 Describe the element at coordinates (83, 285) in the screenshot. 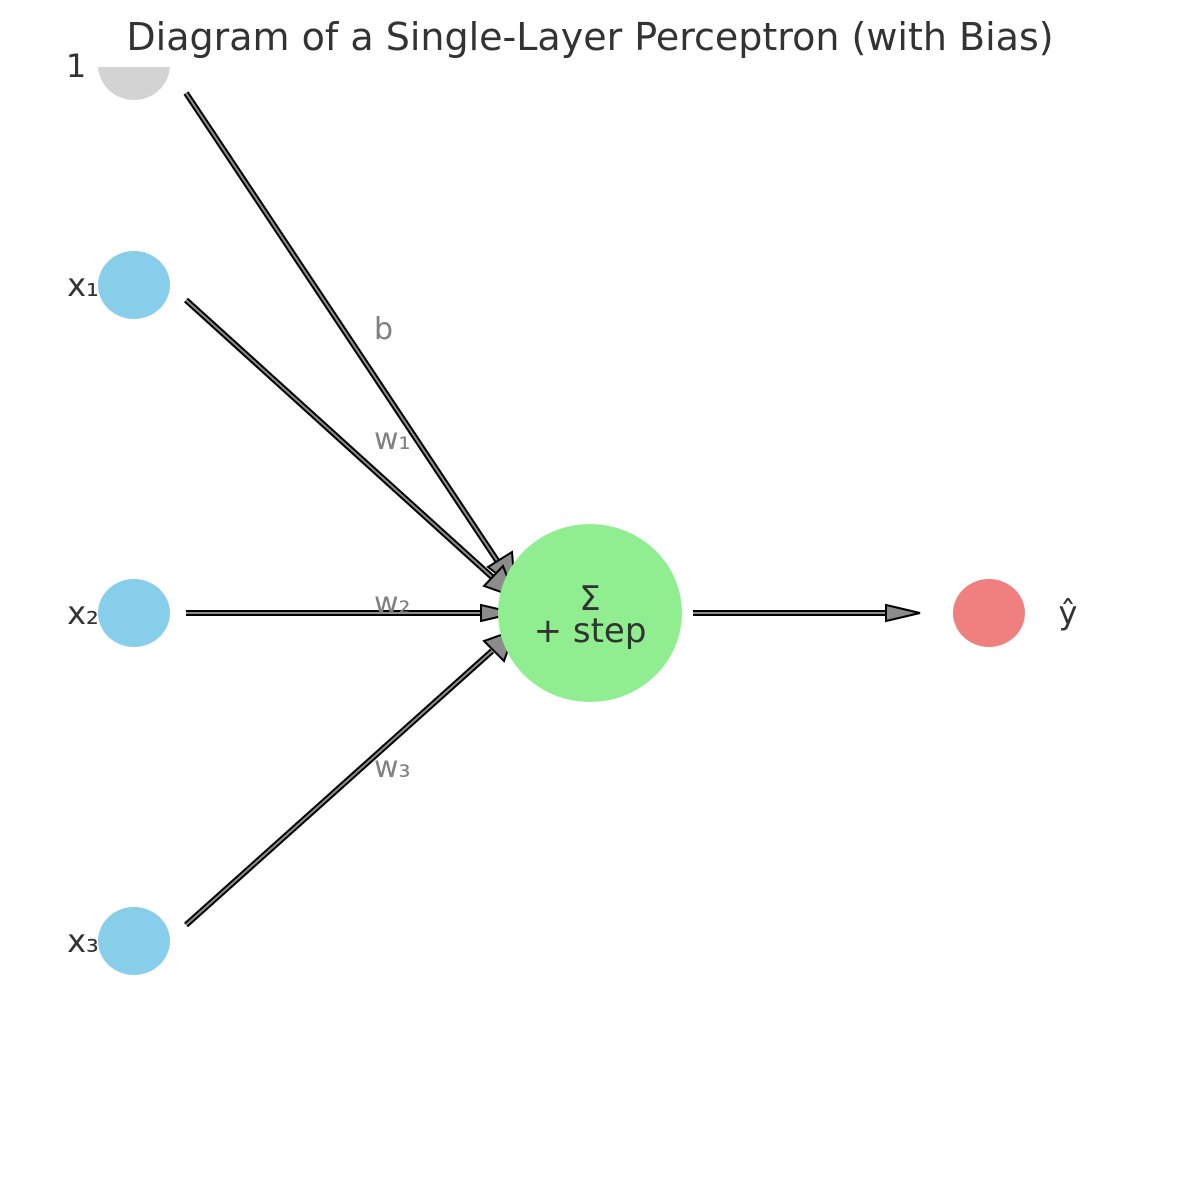

I see `x1-input-label: x₁` at that location.